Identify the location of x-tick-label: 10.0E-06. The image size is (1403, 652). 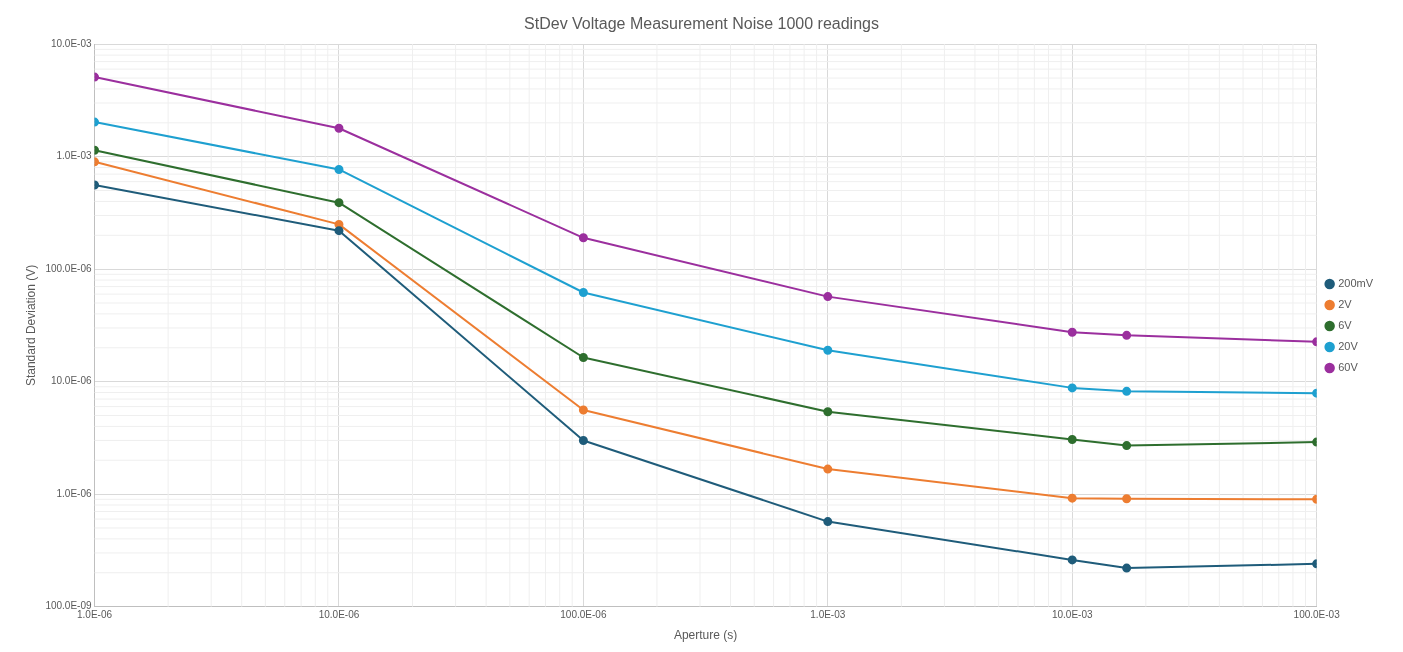
(339, 615).